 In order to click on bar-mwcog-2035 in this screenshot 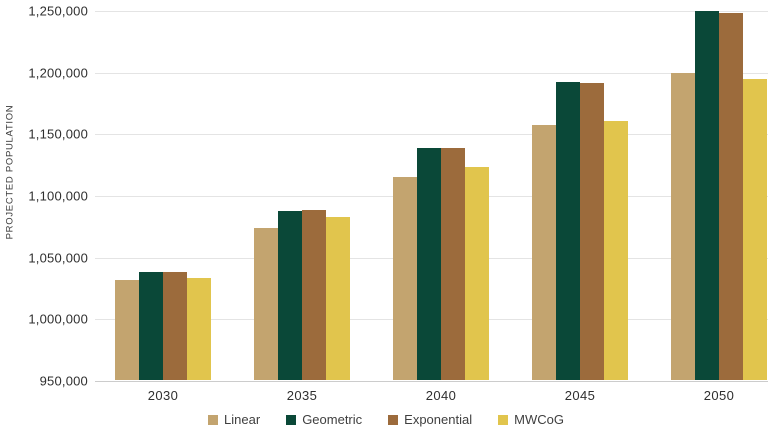, I will do `click(338, 298)`.